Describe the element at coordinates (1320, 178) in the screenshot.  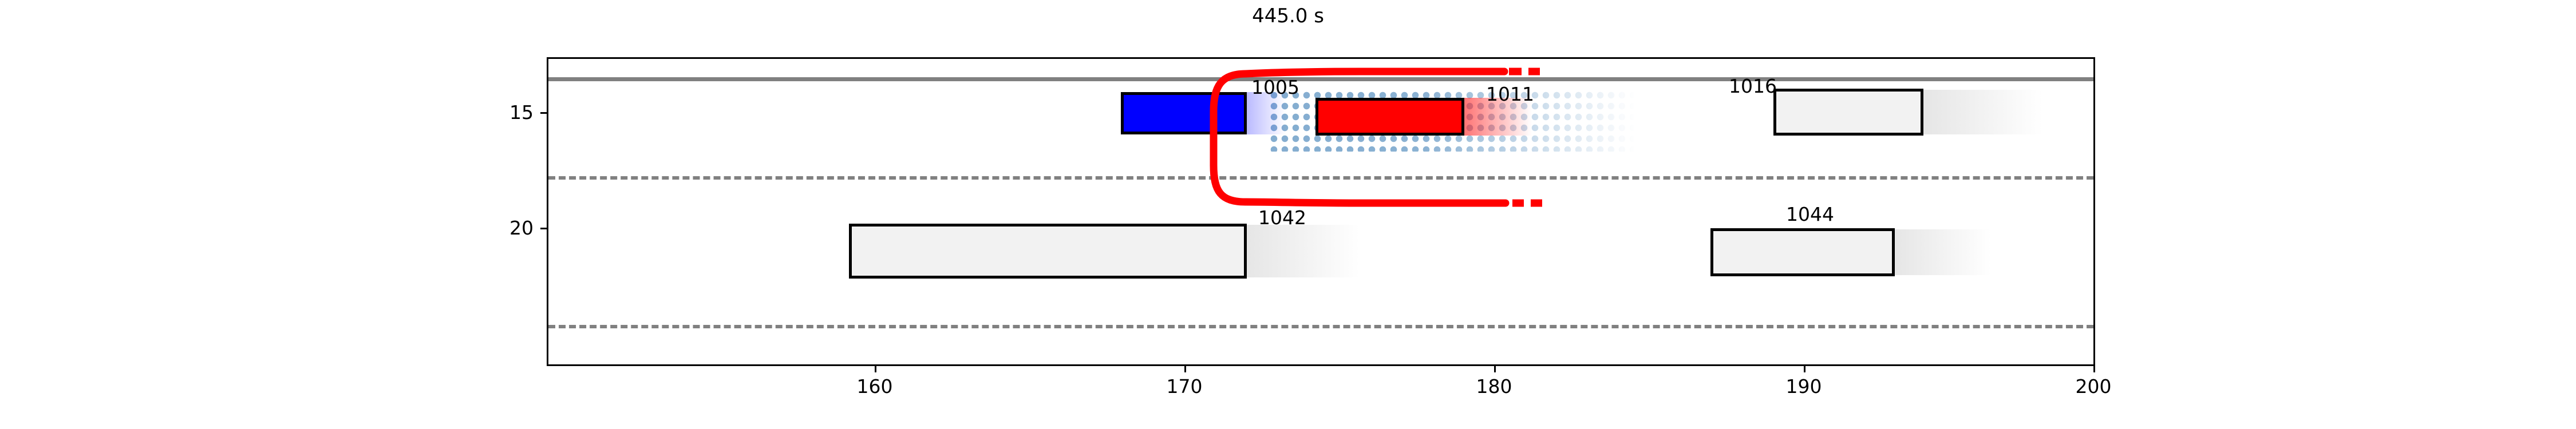
I see `lane-divider-dashed-upper` at that location.